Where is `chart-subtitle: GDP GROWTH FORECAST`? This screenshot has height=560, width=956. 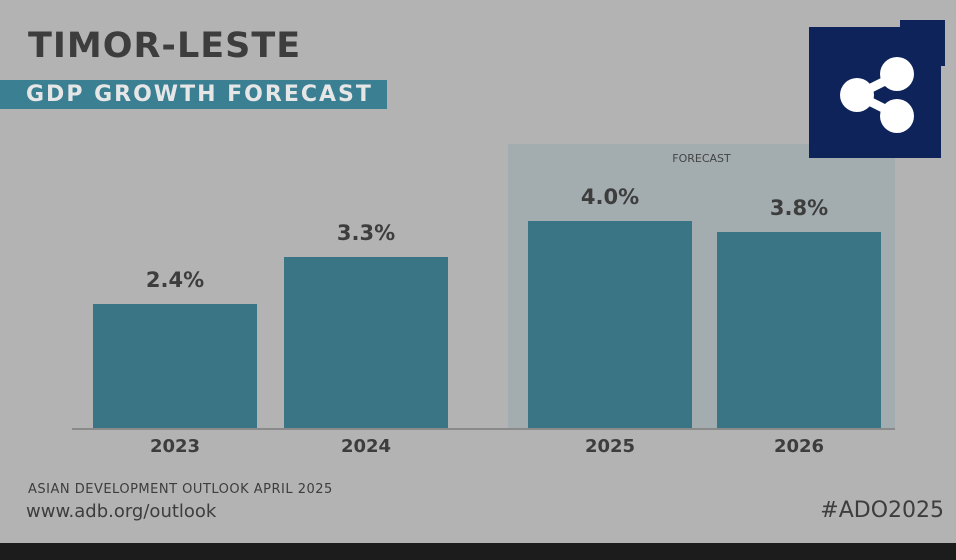
chart-subtitle: GDP GROWTH FORECAST is located at coordinates (199, 94).